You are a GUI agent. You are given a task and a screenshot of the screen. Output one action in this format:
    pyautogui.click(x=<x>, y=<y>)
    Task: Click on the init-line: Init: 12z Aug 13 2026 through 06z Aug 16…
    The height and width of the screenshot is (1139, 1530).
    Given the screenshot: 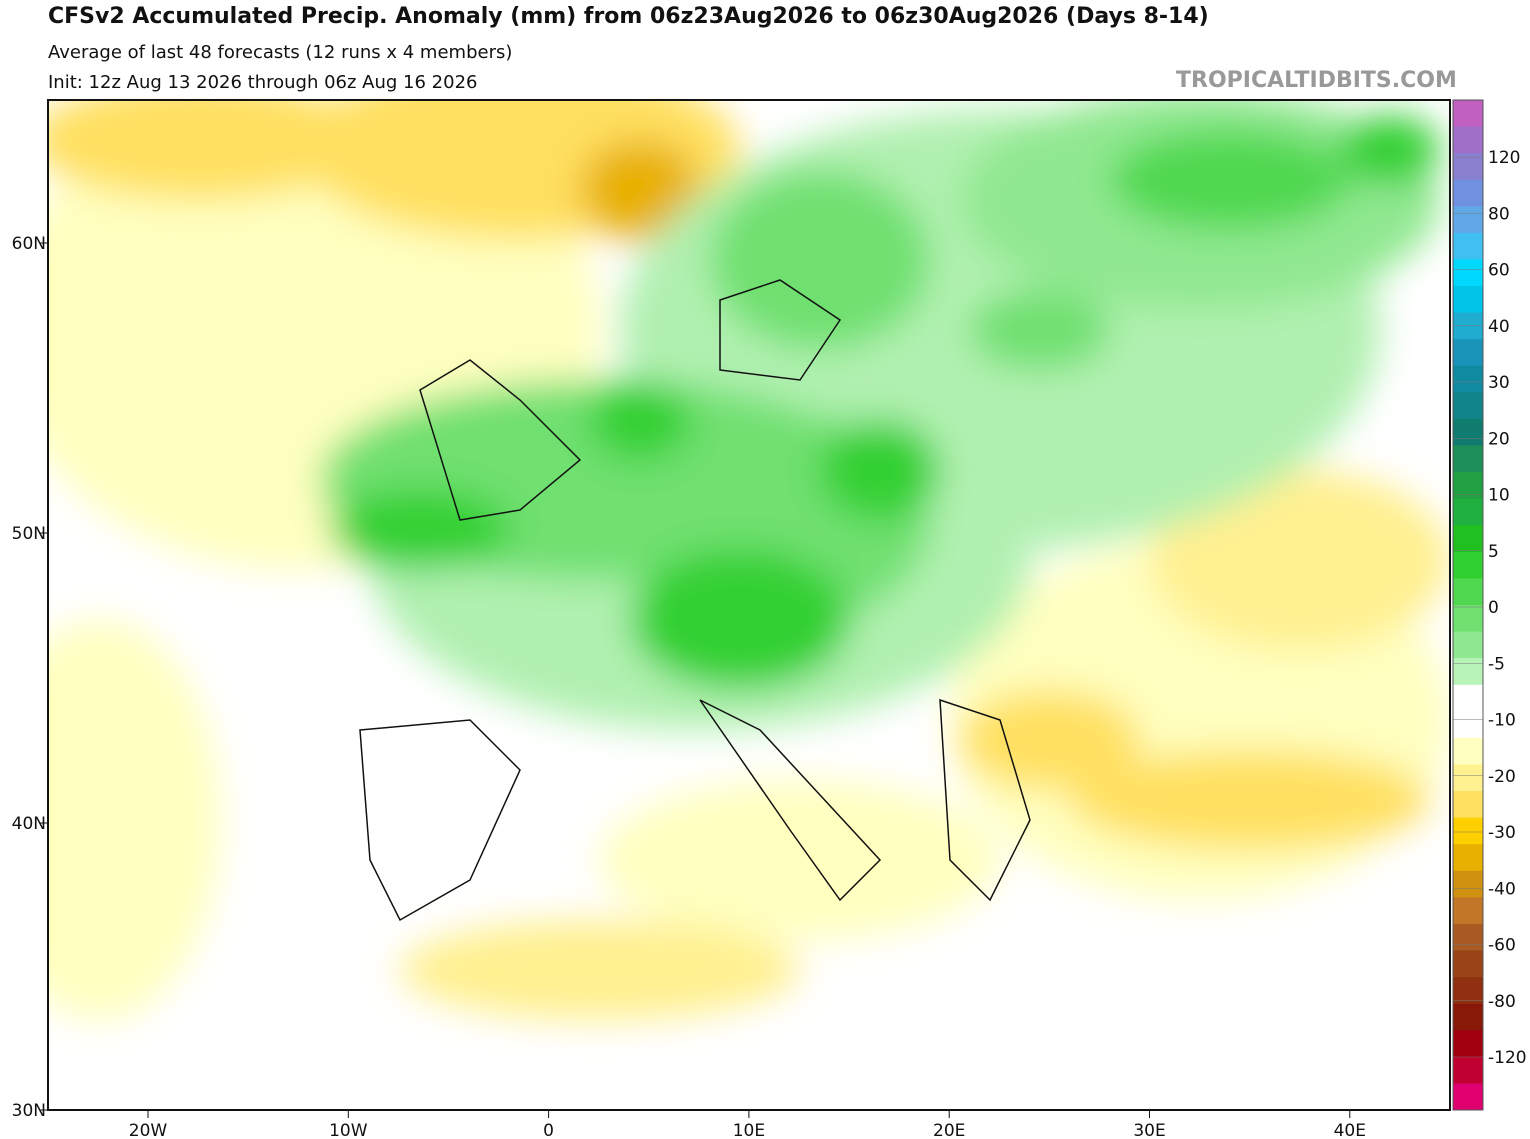 What is the action you would take?
    pyautogui.click(x=263, y=82)
    